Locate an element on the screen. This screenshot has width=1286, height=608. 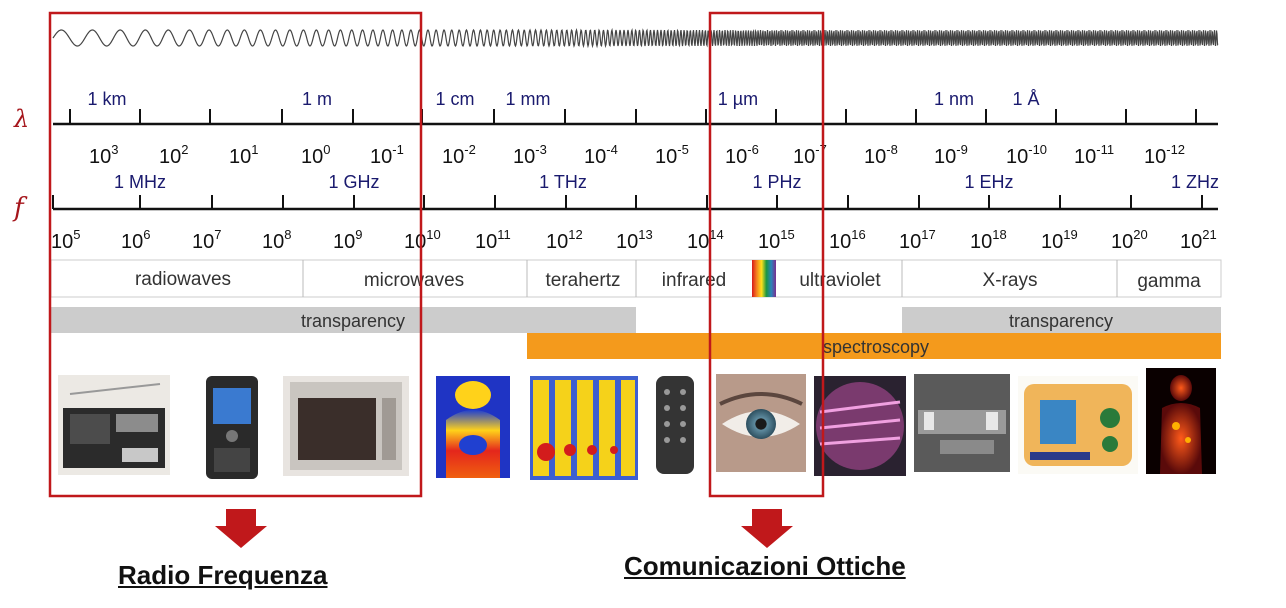
wavelength-power-label: 10-1 is located at coordinates (387, 155).